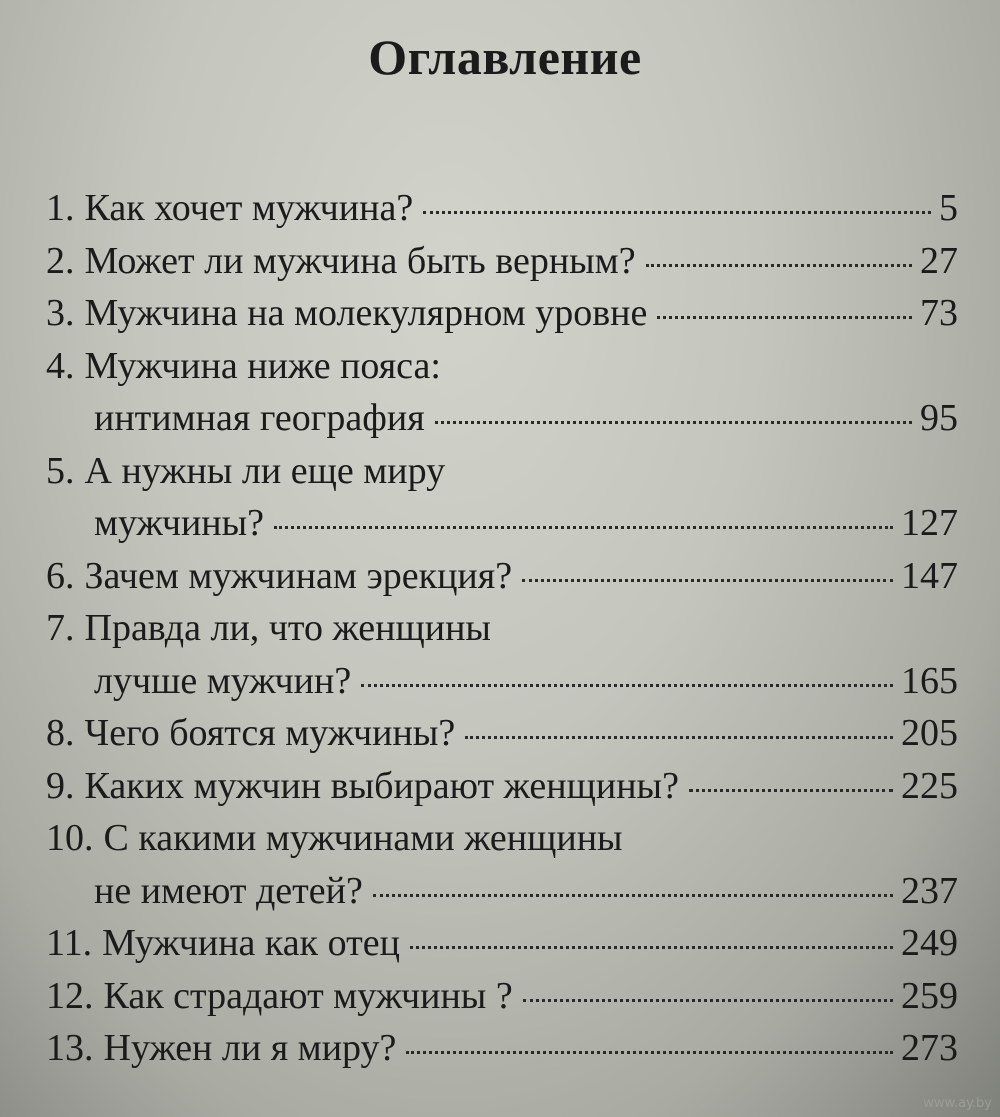  I want to click on toc-entry-title: мужчины?, so click(179, 523).